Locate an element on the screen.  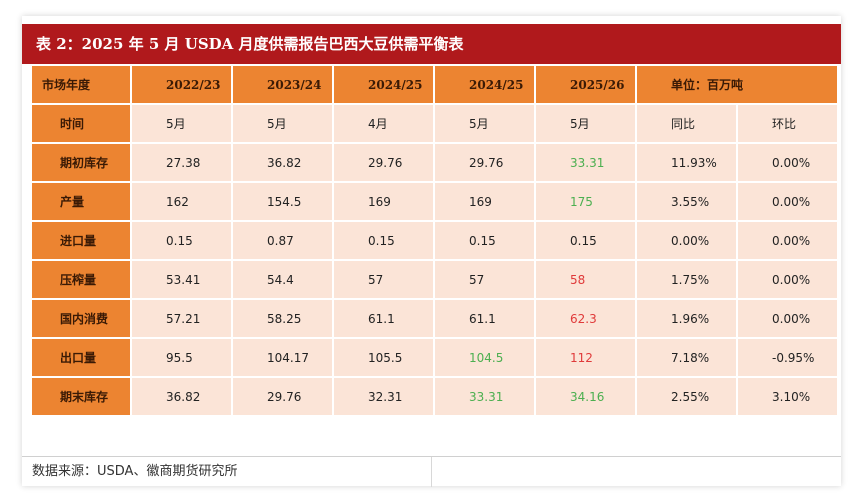
row-label: 国内消费 is located at coordinates (81, 318).